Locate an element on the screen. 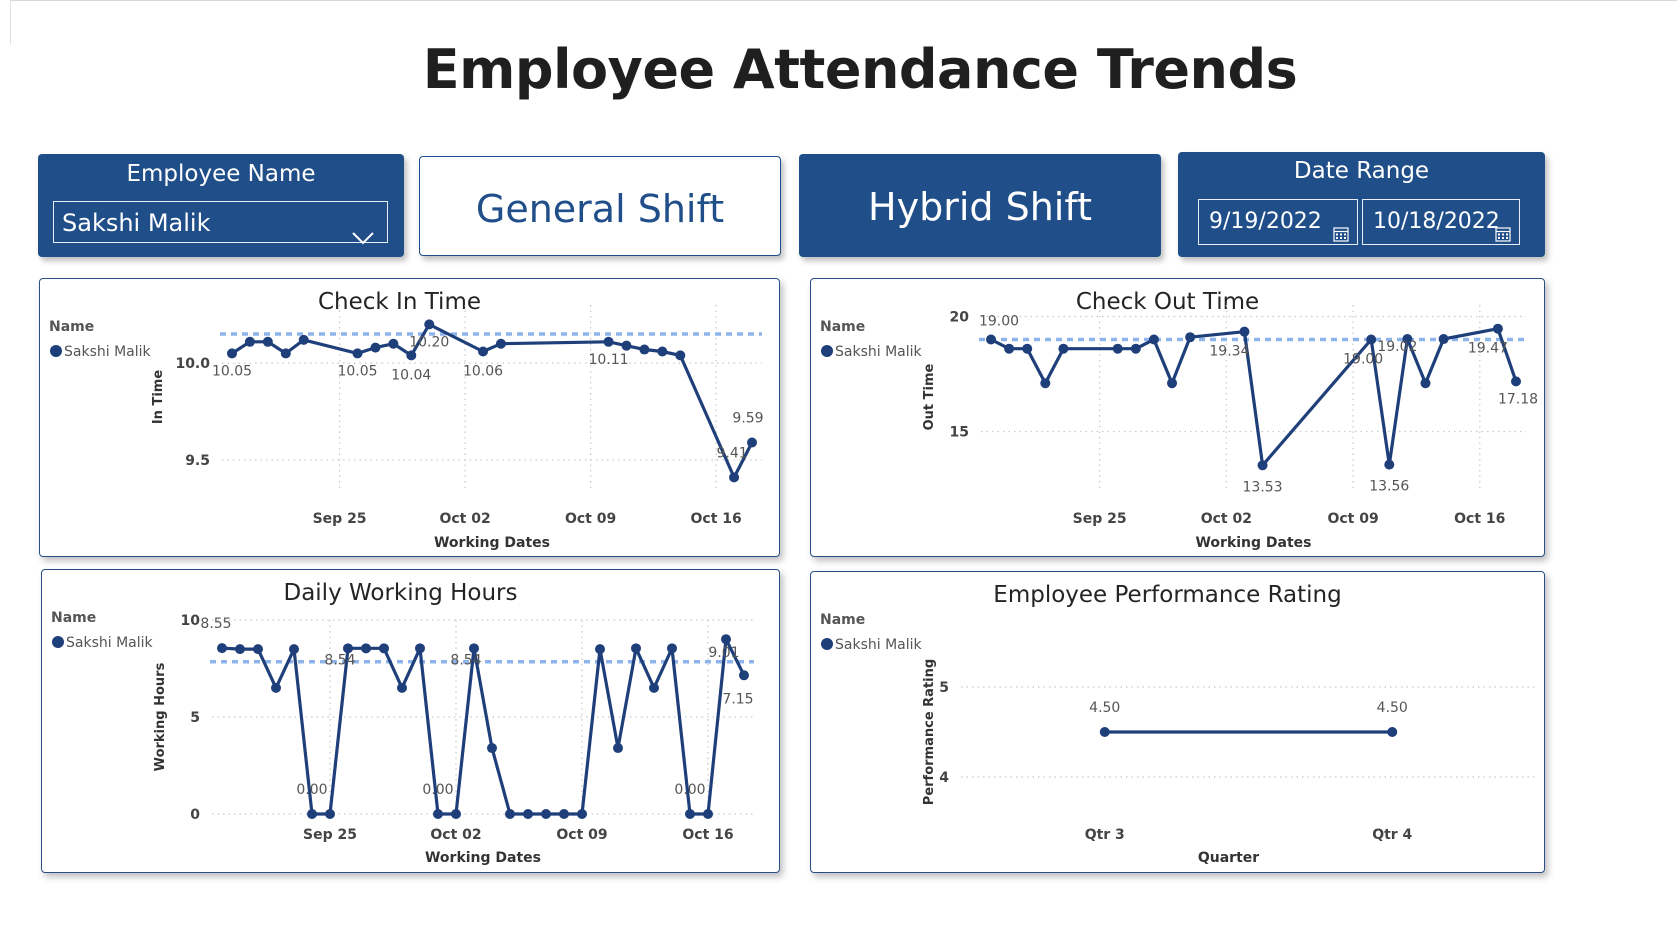 The image size is (1677, 950). date-range-label: Date Range is located at coordinates (1361, 171).